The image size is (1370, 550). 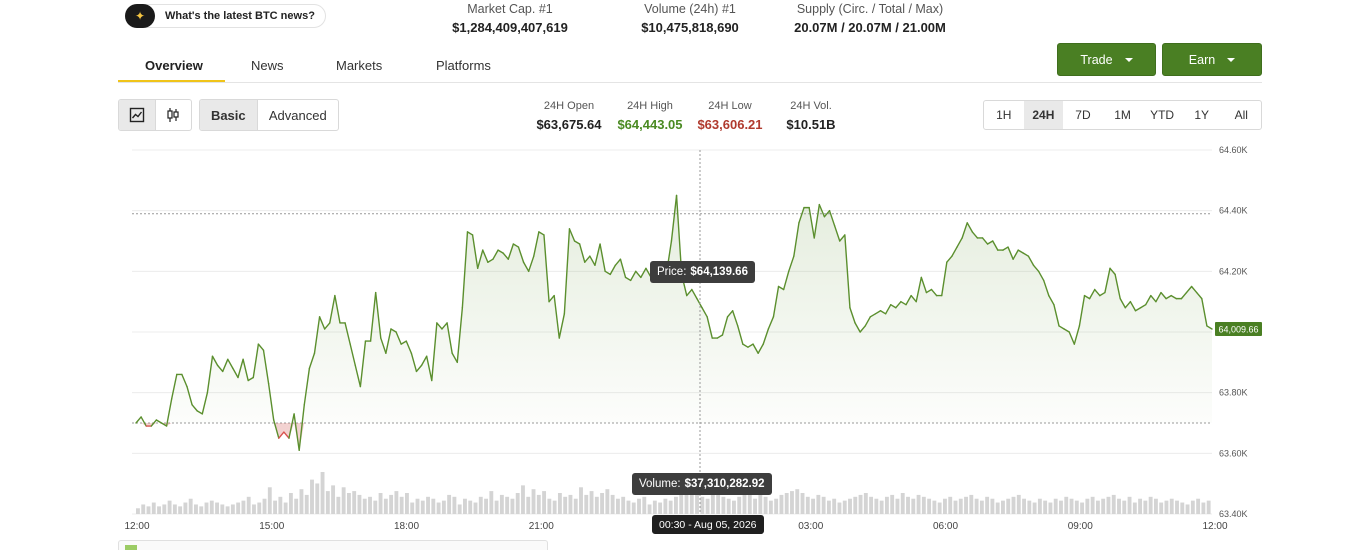 What do you see at coordinates (1122, 115) in the screenshot?
I see `range-1m: 1M` at bounding box center [1122, 115].